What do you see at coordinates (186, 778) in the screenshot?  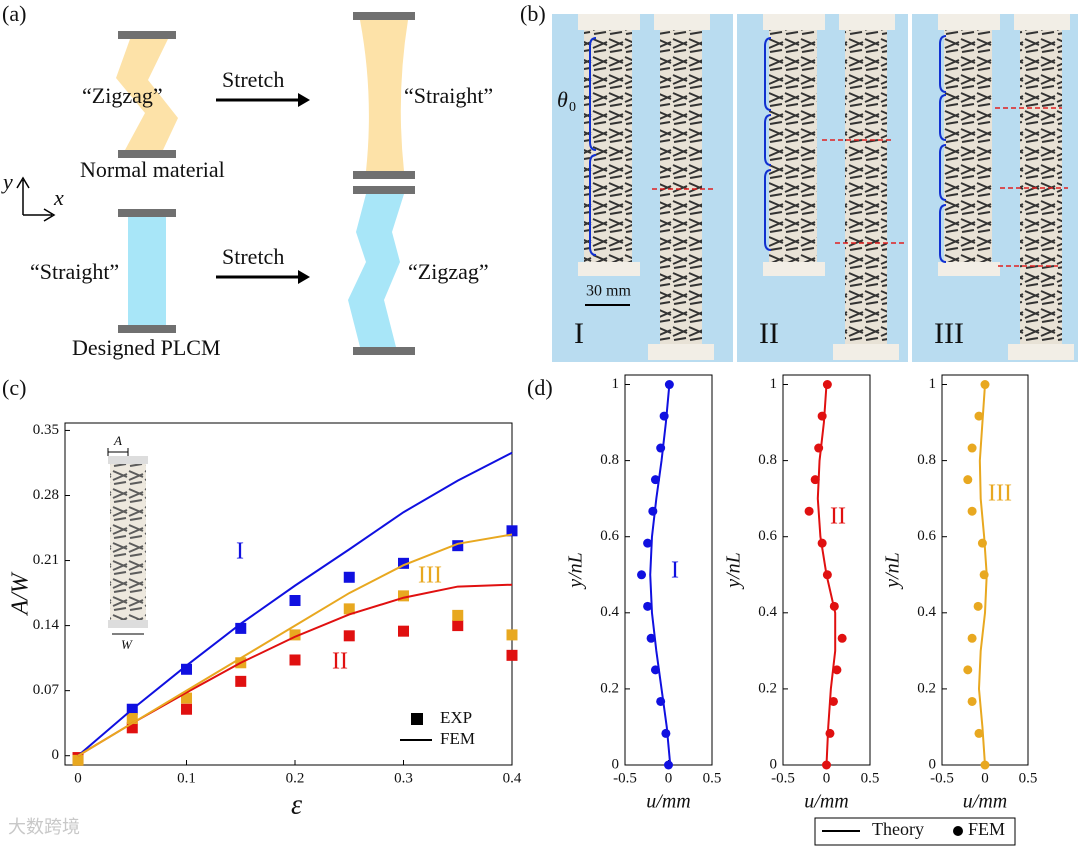 I see `x-tick-label: 0.1` at bounding box center [186, 778].